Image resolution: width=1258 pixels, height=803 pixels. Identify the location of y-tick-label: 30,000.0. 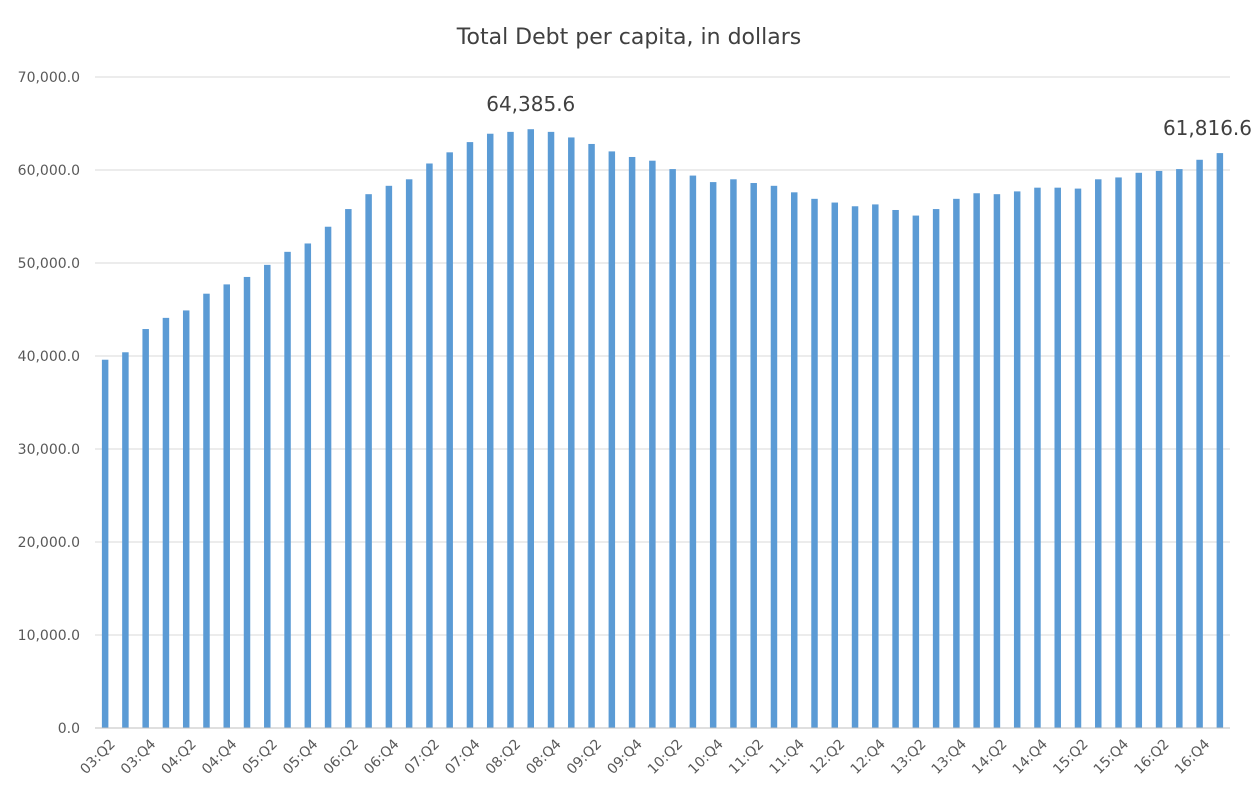
(49, 450).